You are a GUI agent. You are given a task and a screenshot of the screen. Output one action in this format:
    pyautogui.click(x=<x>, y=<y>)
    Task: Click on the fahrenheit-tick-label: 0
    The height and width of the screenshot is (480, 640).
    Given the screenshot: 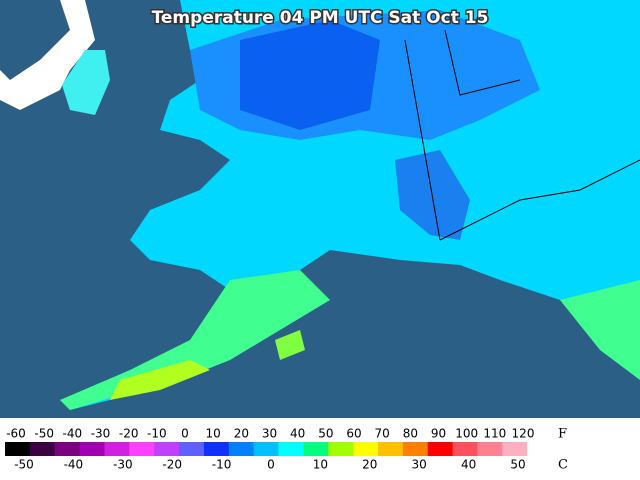 What is the action you would take?
    pyautogui.click(x=185, y=434)
    